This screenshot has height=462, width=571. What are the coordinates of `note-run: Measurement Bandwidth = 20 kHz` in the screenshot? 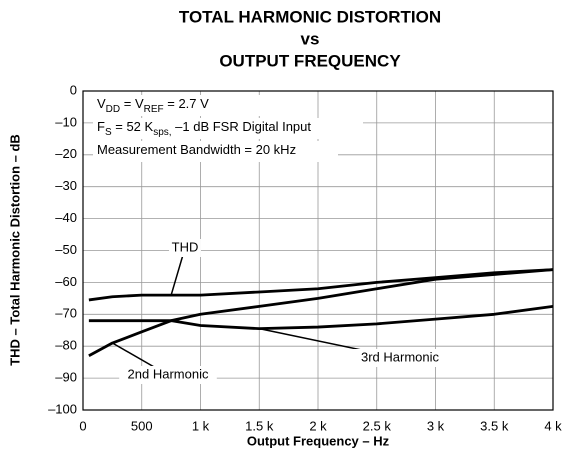 It's located at (196, 149).